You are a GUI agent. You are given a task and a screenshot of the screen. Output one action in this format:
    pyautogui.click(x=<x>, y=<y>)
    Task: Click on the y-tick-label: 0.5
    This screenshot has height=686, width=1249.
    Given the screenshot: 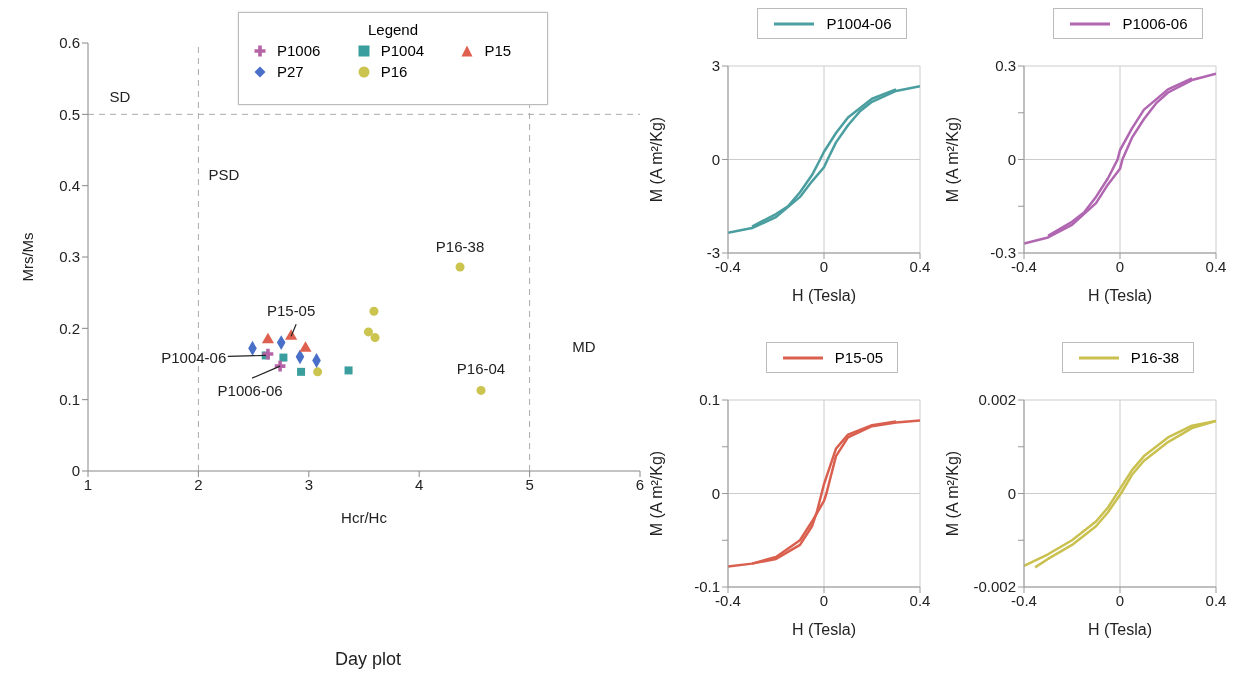 What is the action you would take?
    pyautogui.click(x=69, y=114)
    